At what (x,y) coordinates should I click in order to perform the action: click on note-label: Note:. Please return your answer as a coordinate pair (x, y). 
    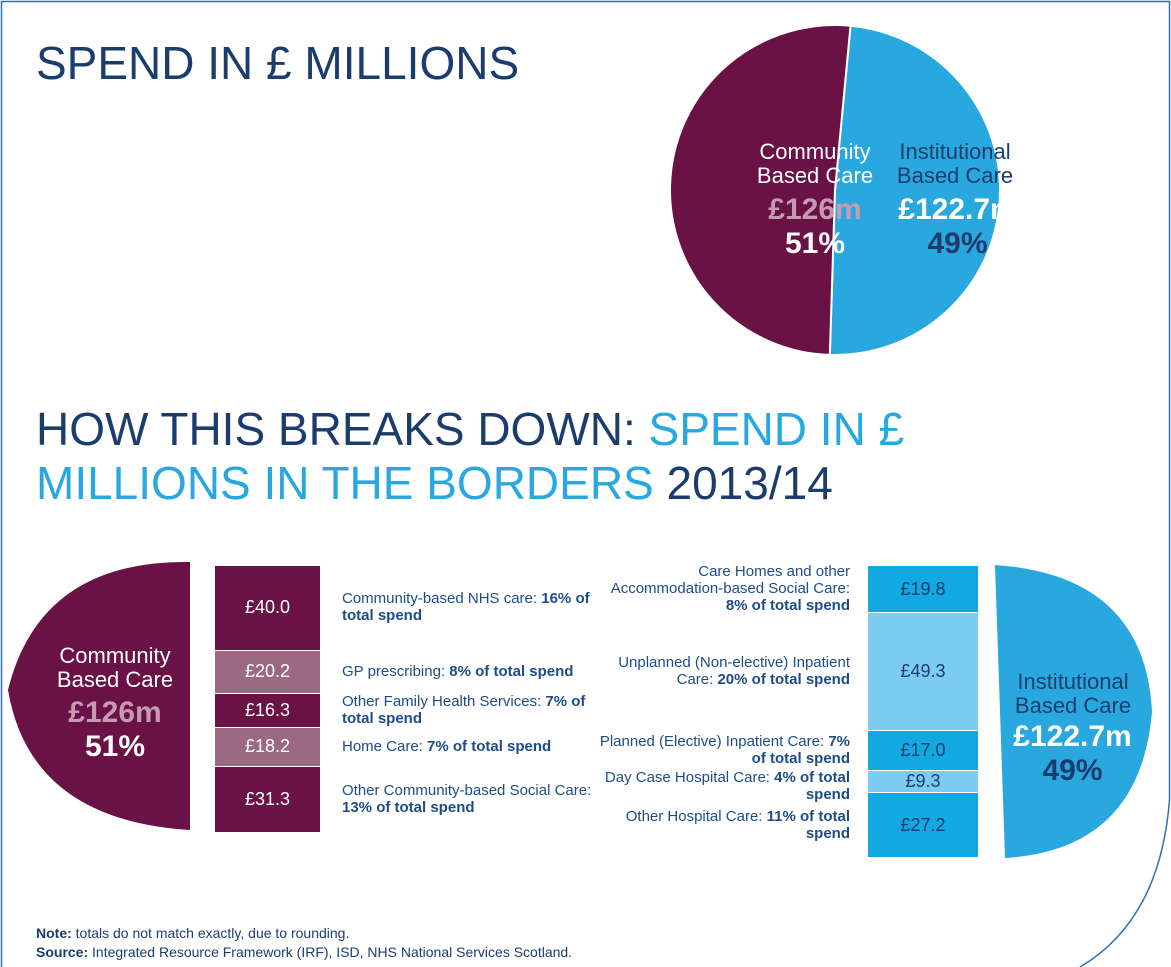
    Looking at the image, I should click on (54, 933).